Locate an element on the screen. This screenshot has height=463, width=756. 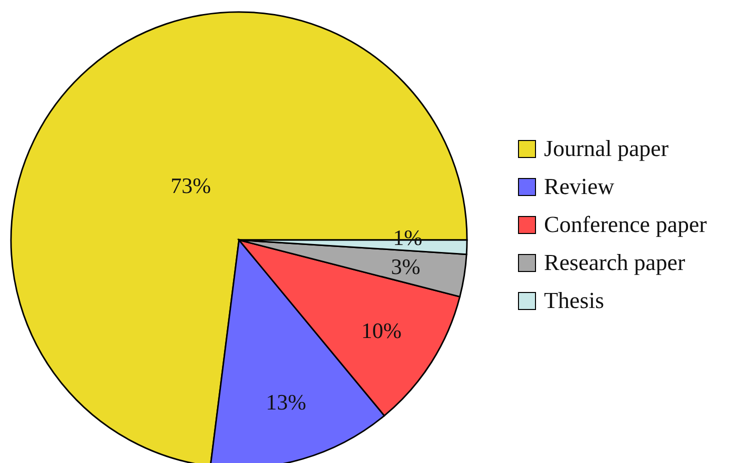
legend-label: Conference paper is located at coordinates (625, 225).